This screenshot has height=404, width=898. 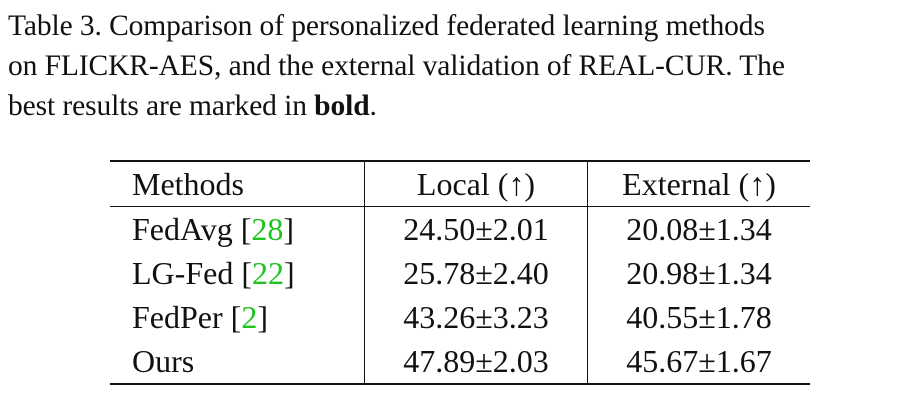 I want to click on method-cell: FedPer [2], so click(x=200, y=316).